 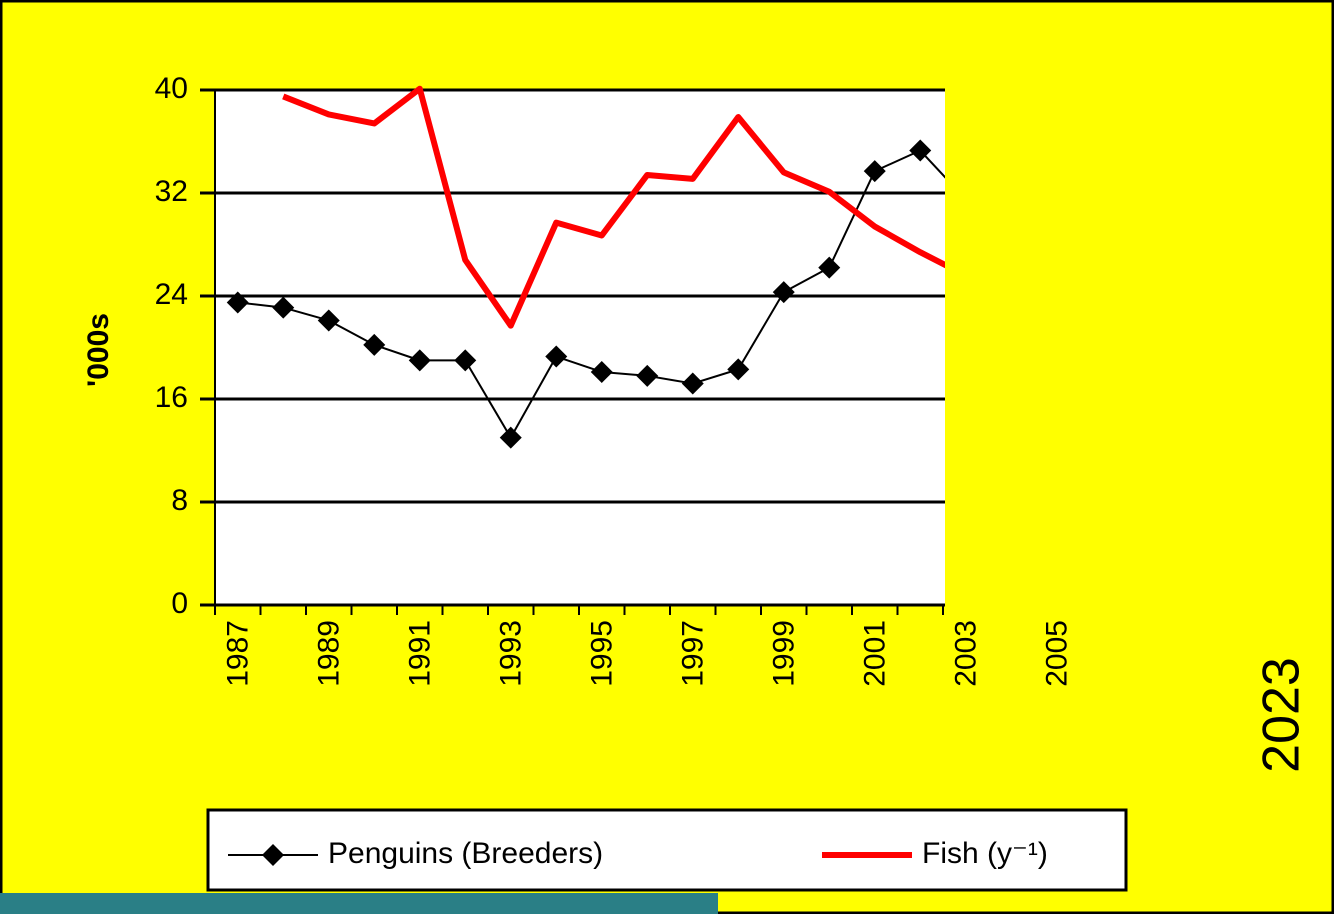 What do you see at coordinates (171, 294) in the screenshot?
I see `y-tick-label: 24` at bounding box center [171, 294].